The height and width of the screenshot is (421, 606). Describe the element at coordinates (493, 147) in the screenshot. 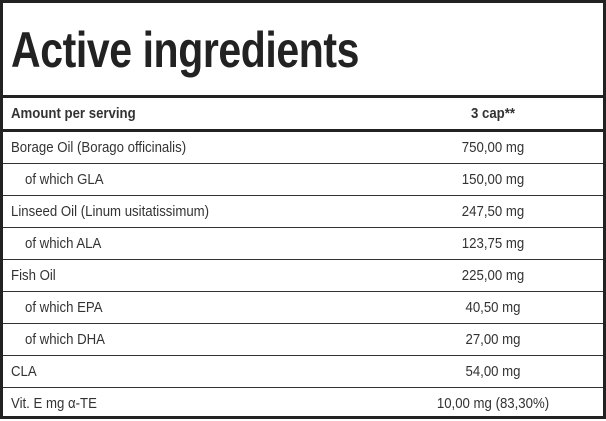

I see `row-value: 750,00 mg` at that location.